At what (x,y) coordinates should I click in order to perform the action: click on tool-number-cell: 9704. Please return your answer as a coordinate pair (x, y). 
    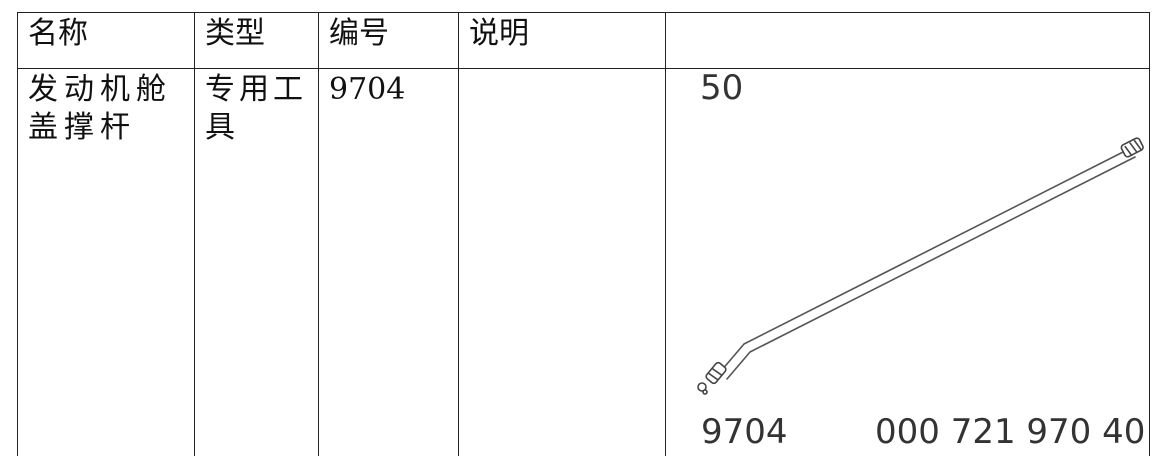
    Looking at the image, I should click on (388, 262).